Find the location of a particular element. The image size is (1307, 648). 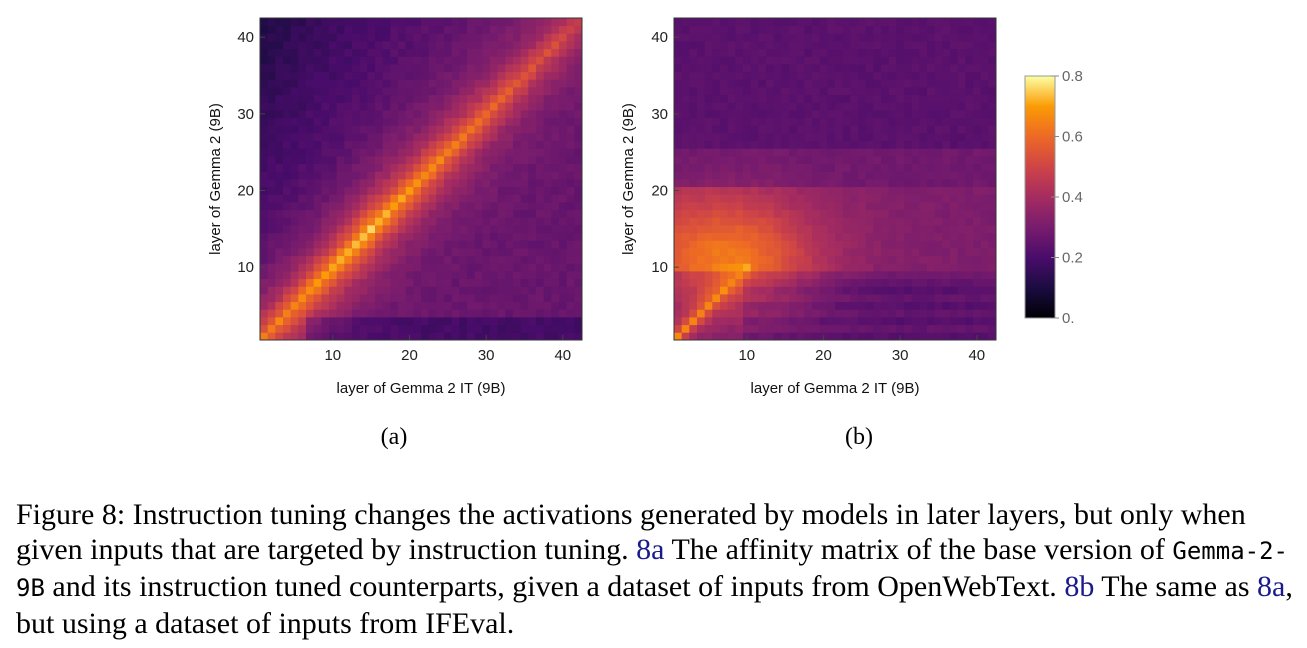

caption-ref-8b: 8b is located at coordinates (1079, 586).